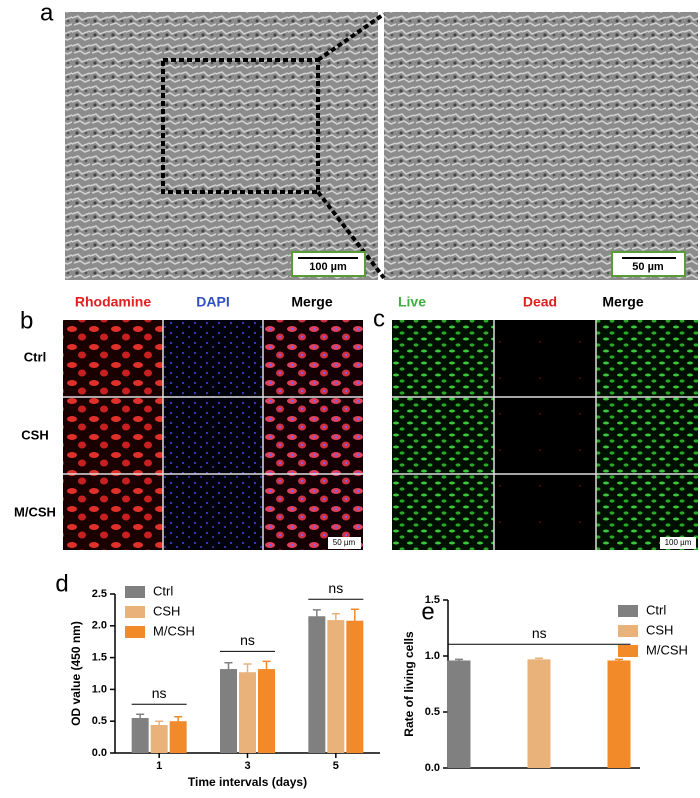  What do you see at coordinates (247, 766) in the screenshot?
I see `x-tick-label: 3` at bounding box center [247, 766].